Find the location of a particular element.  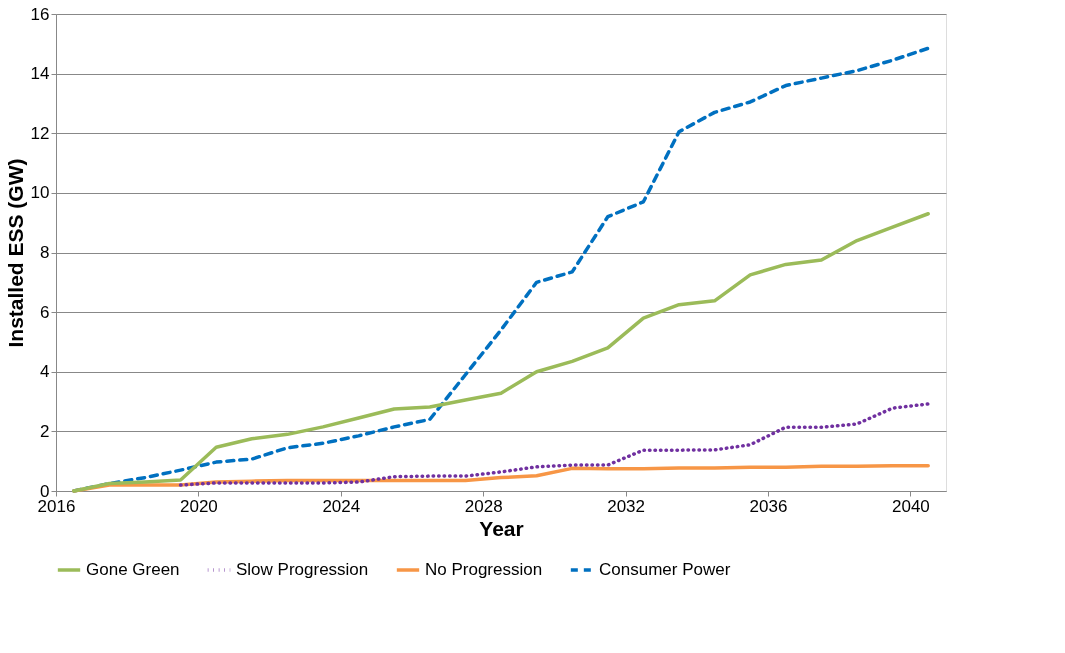

y-tick-label: 16 is located at coordinates (40, 14).